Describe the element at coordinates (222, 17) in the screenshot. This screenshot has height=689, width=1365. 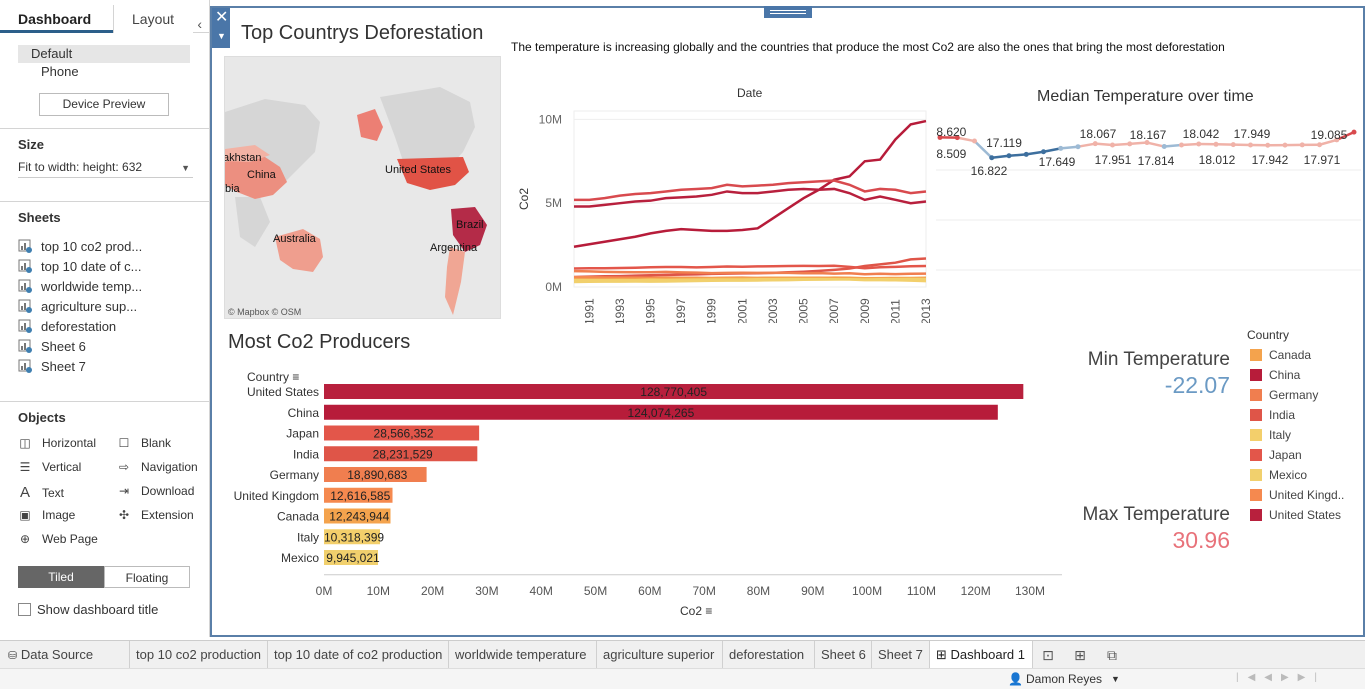
I see `close-icon: ✕` at that location.